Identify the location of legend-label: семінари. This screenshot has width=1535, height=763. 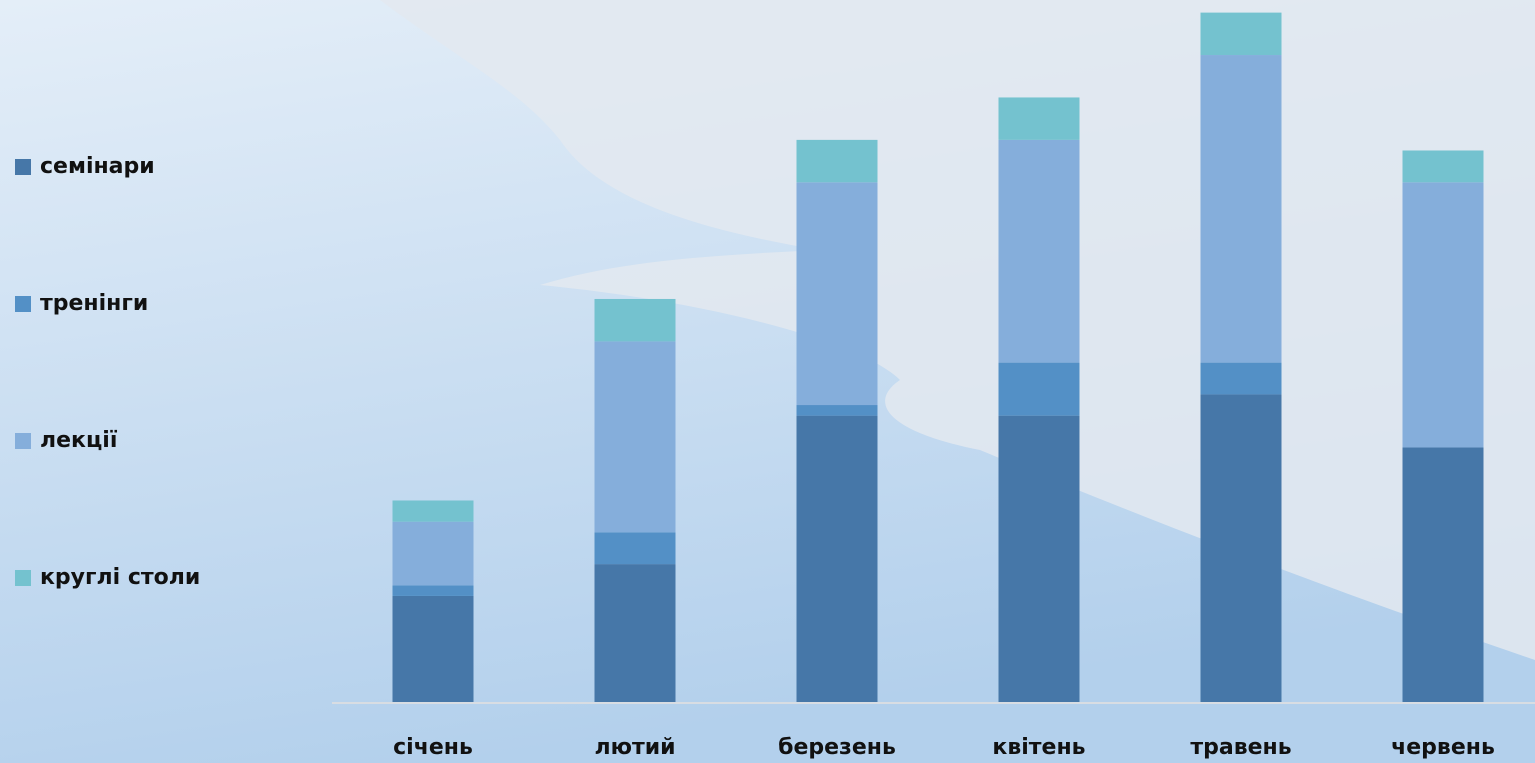
(97, 166).